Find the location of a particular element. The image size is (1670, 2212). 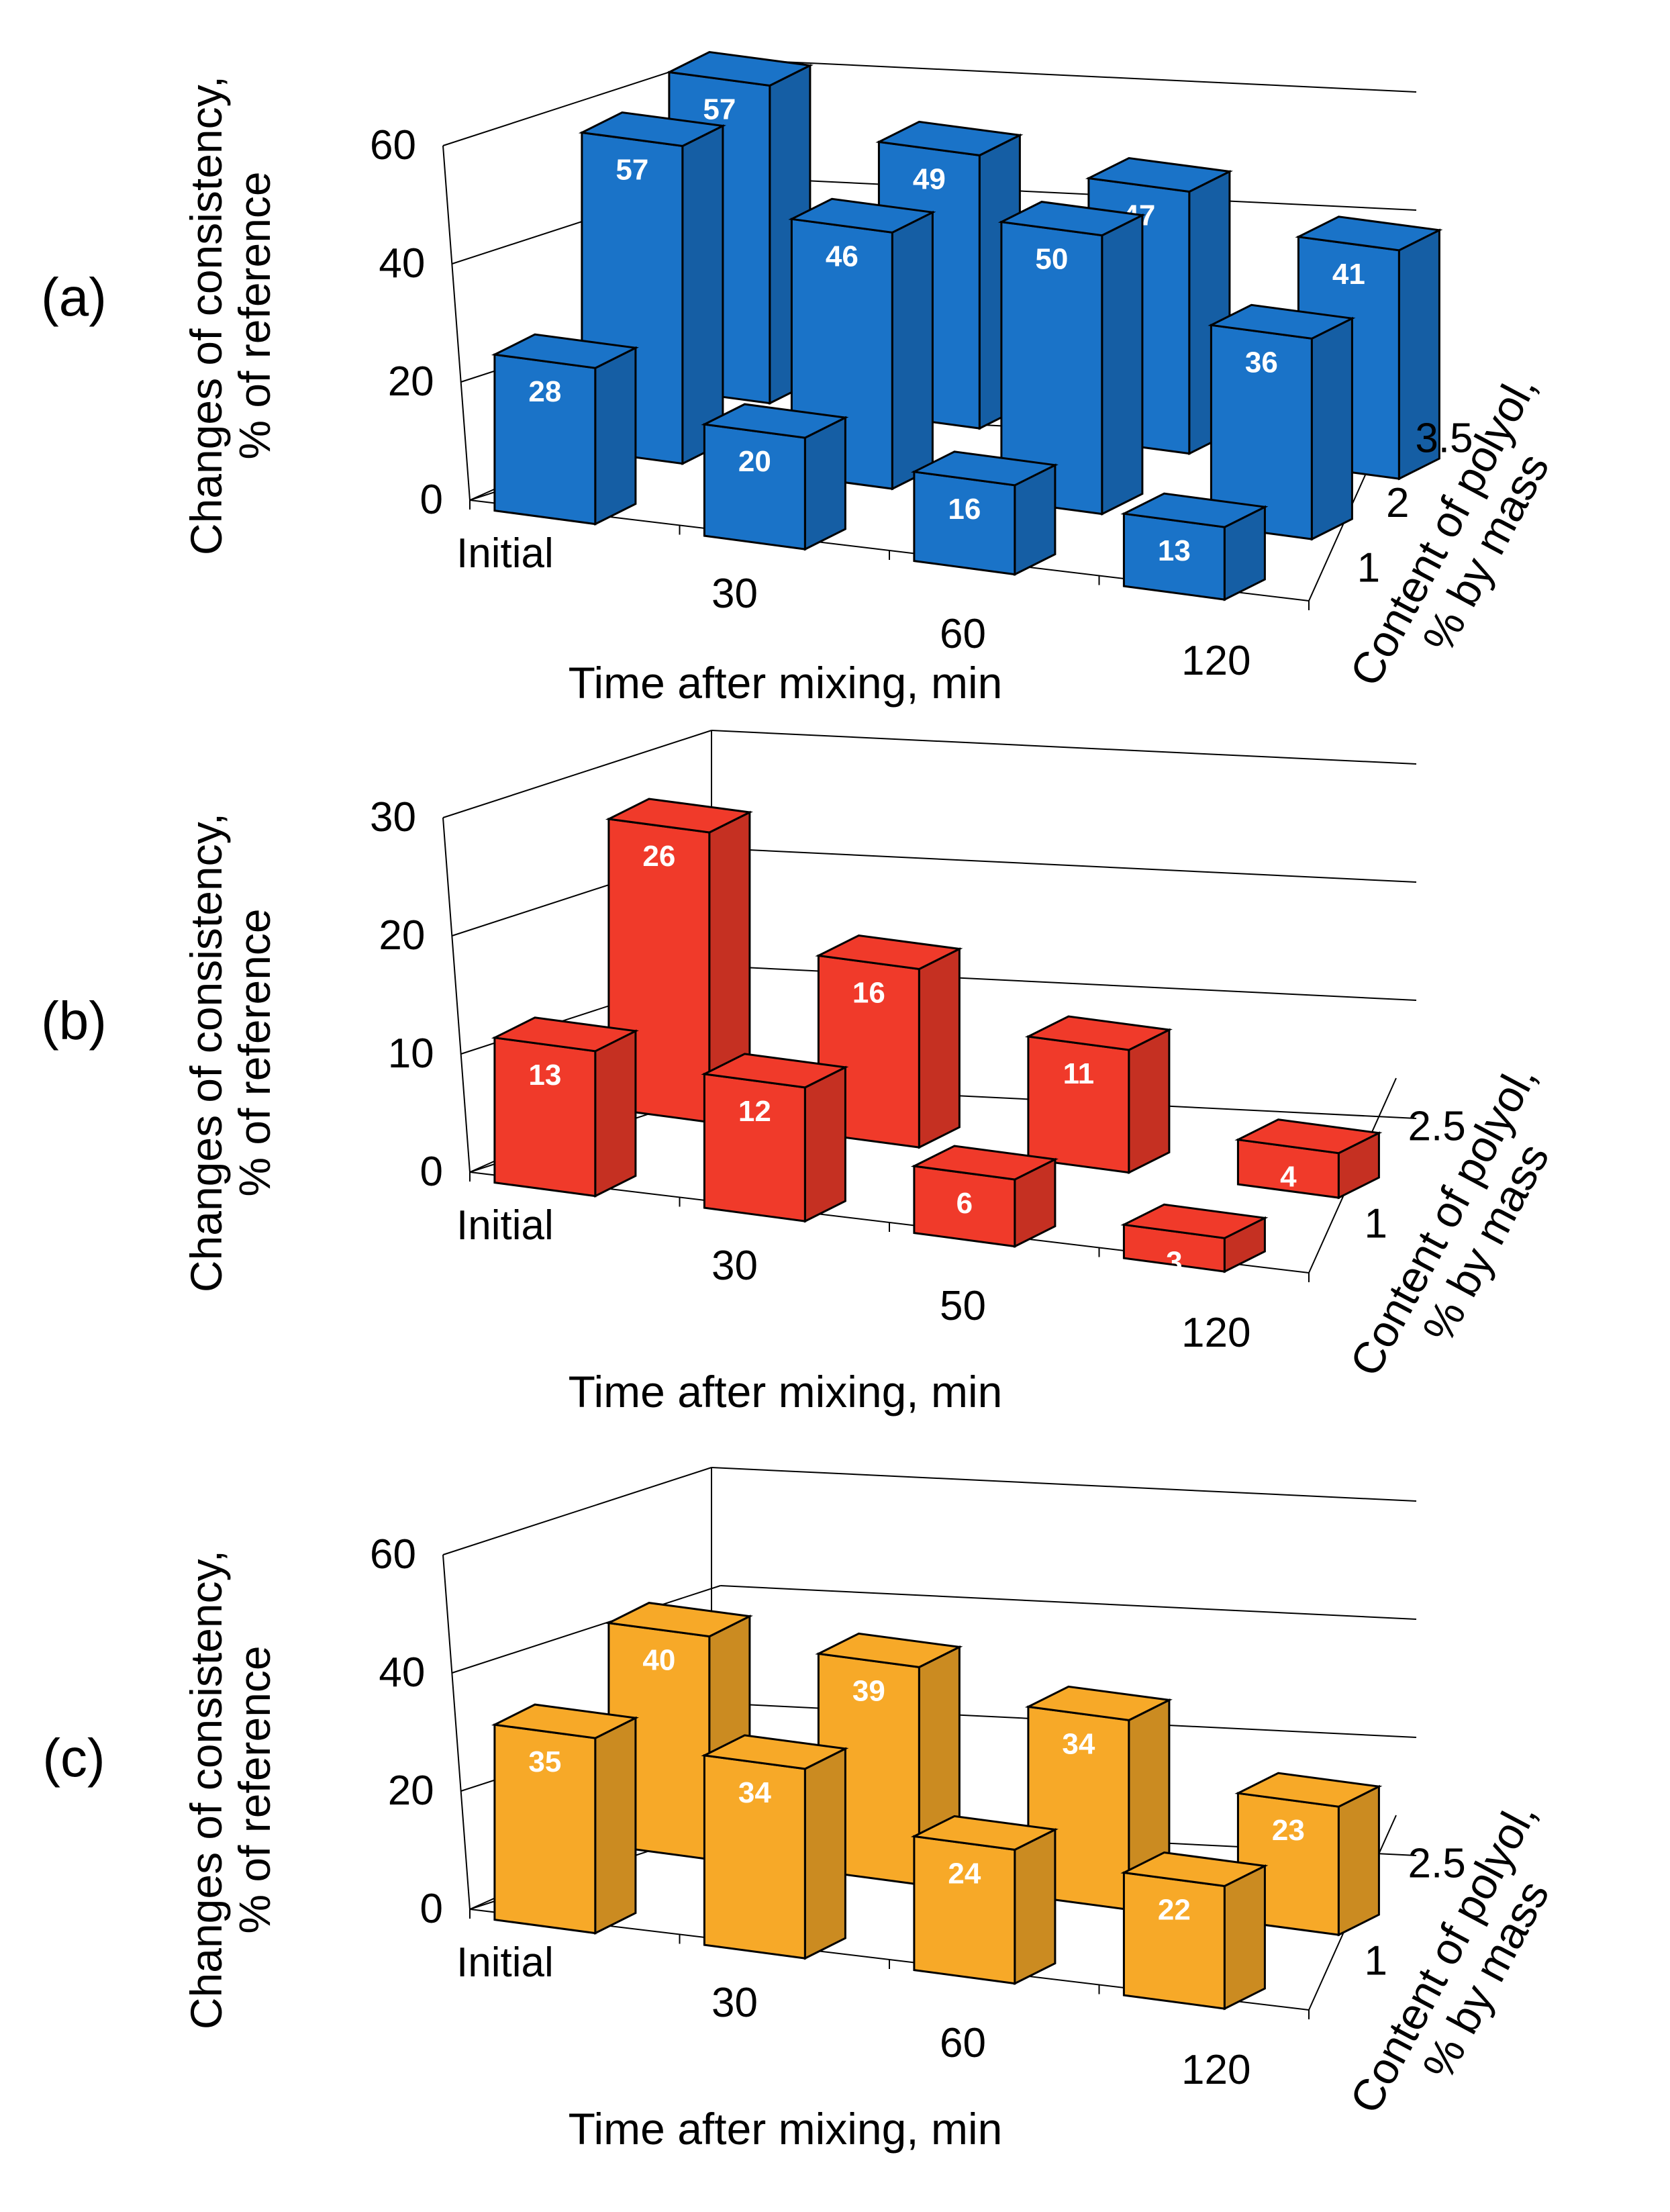

bar-series-2-cat-3: 36 is located at coordinates (1282, 422).